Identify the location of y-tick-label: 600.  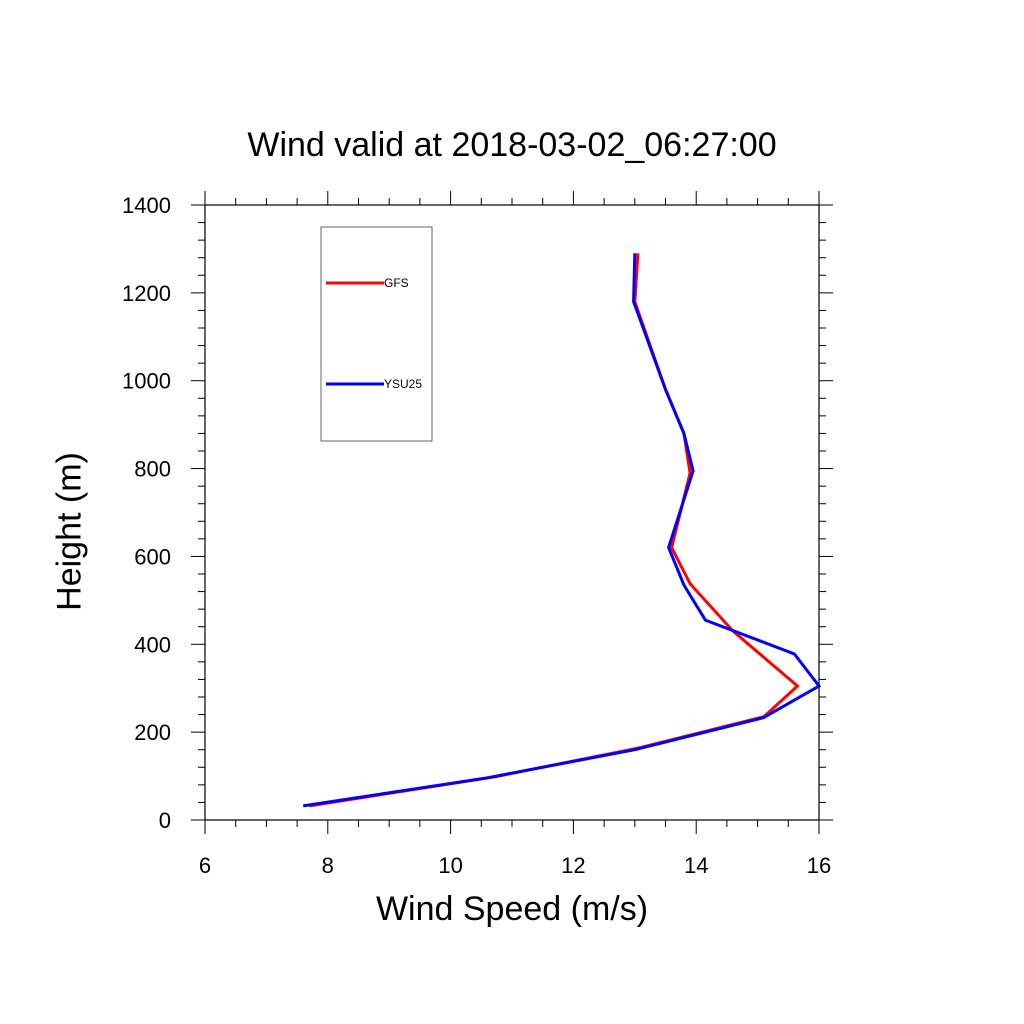
(152, 556).